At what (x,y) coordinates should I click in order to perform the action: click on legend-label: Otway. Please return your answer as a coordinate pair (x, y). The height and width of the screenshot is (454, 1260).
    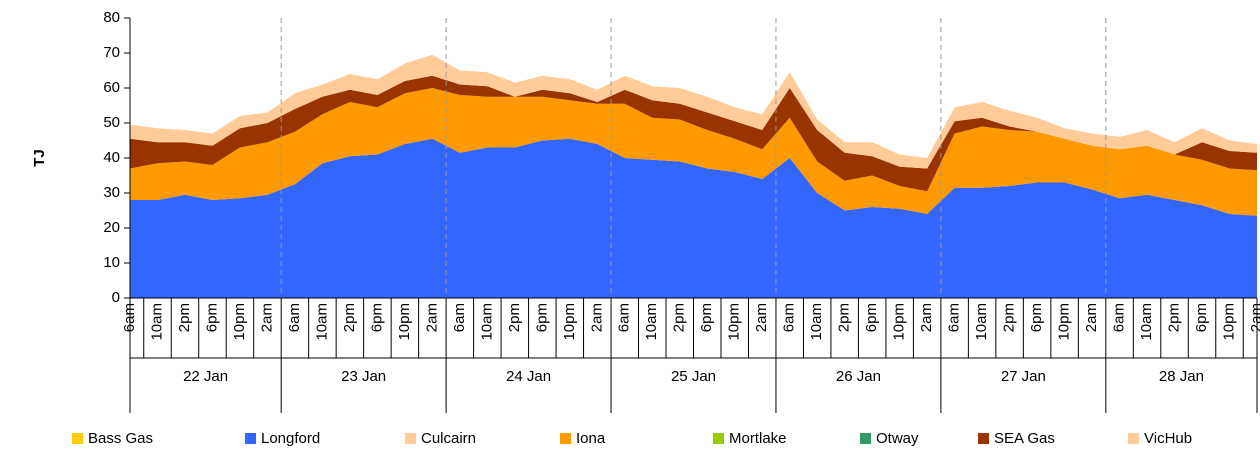
    Looking at the image, I should click on (897, 438).